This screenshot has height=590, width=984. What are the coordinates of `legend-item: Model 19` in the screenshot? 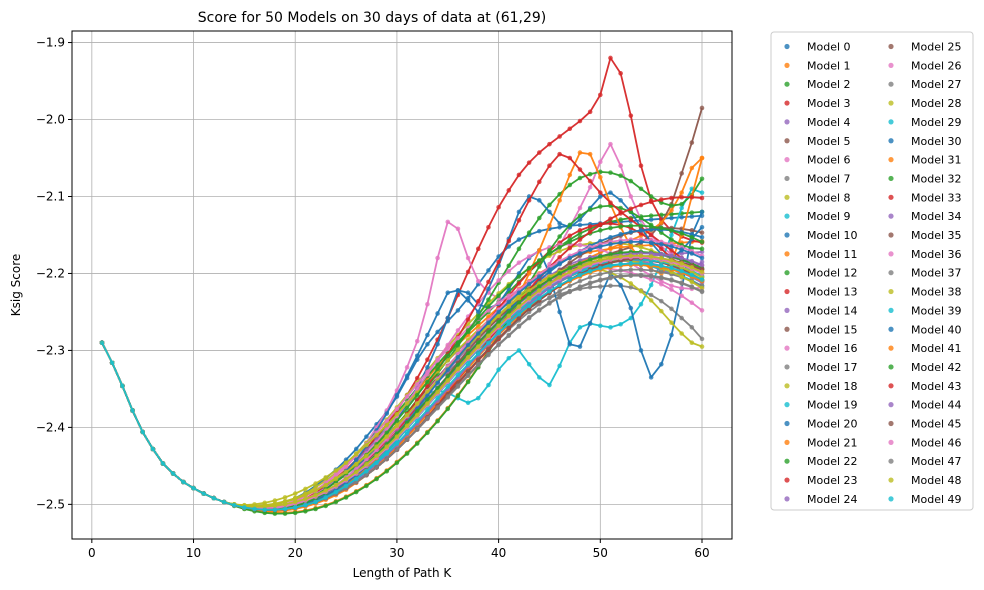 It's located at (821, 405).